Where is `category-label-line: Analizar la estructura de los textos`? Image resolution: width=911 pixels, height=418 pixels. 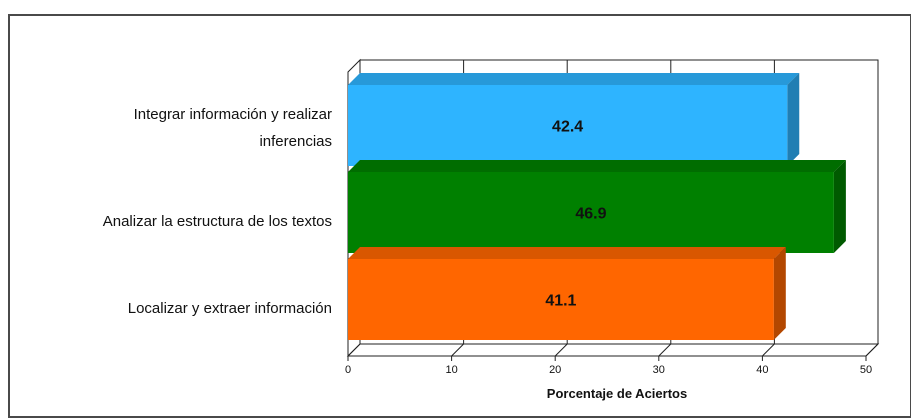 category-label-line: Analizar la estructura de los textos is located at coordinates (217, 221).